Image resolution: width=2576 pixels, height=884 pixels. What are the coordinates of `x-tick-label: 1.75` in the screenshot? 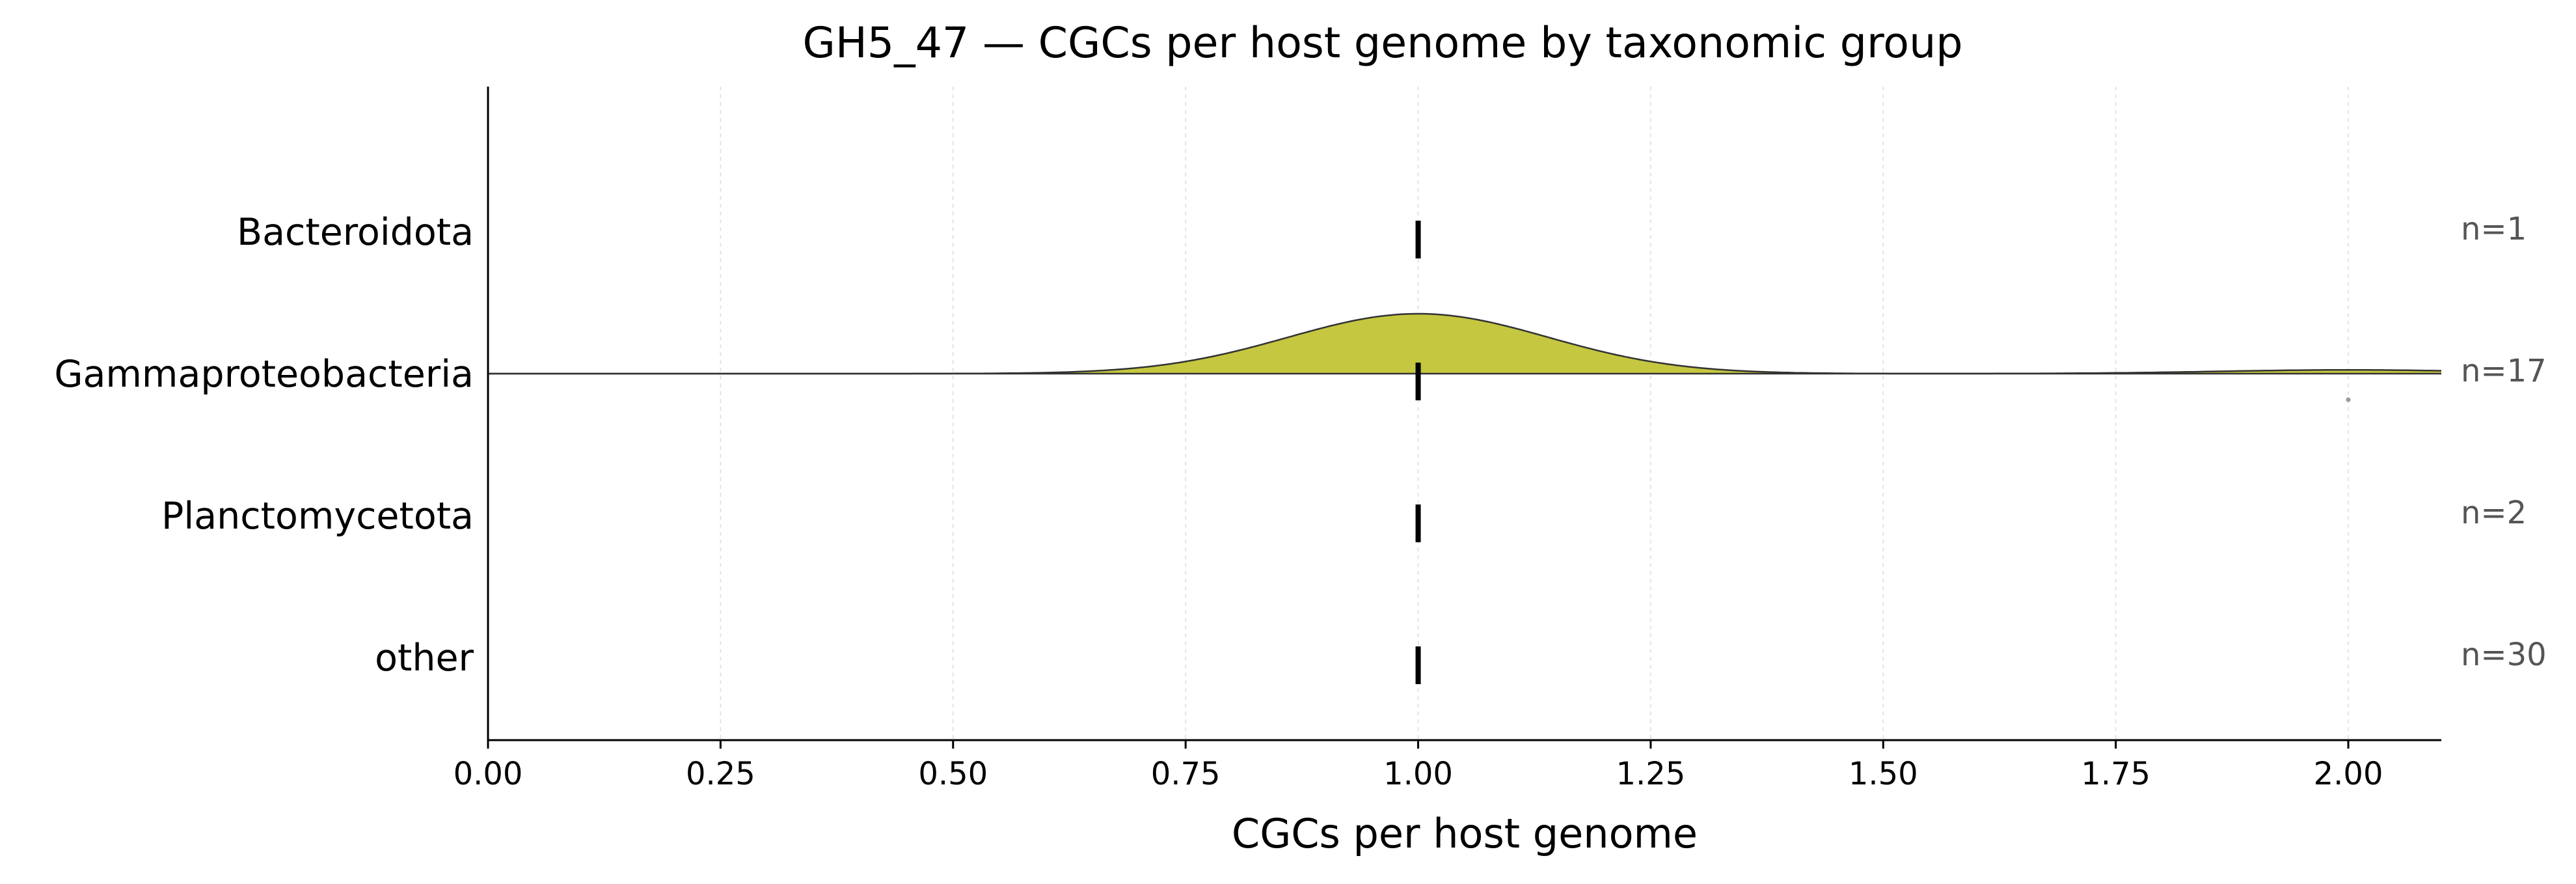 It's located at (2115, 774).